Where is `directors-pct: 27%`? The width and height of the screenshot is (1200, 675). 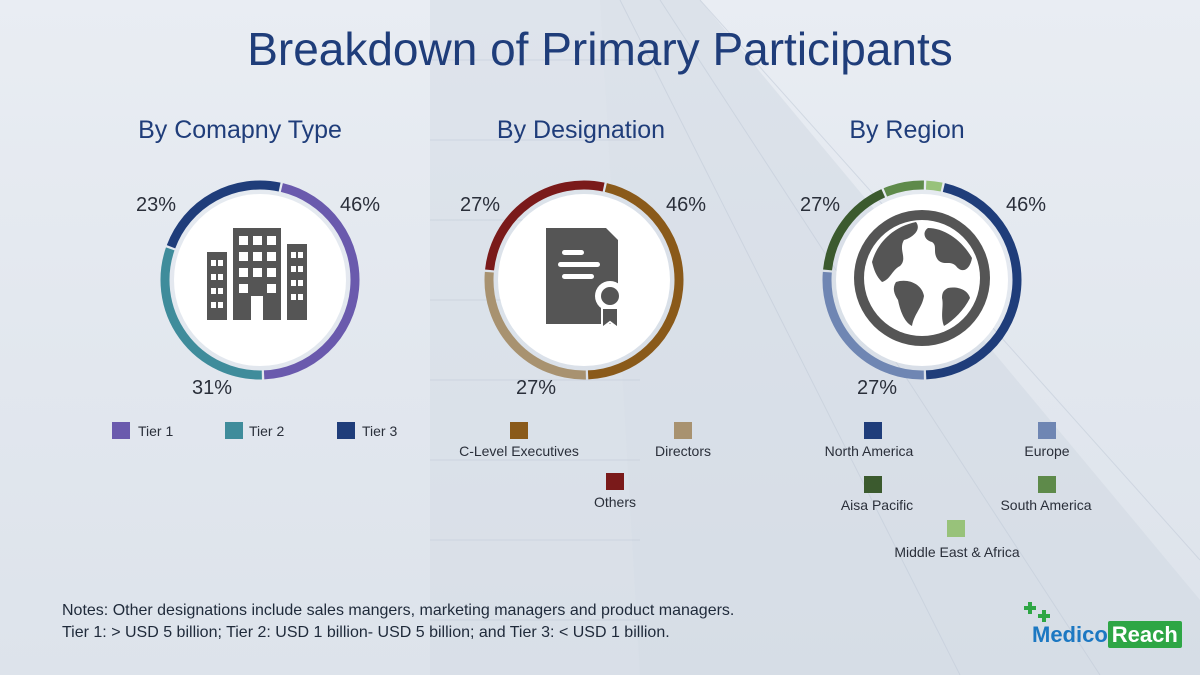 directors-pct: 27% is located at coordinates (536, 388).